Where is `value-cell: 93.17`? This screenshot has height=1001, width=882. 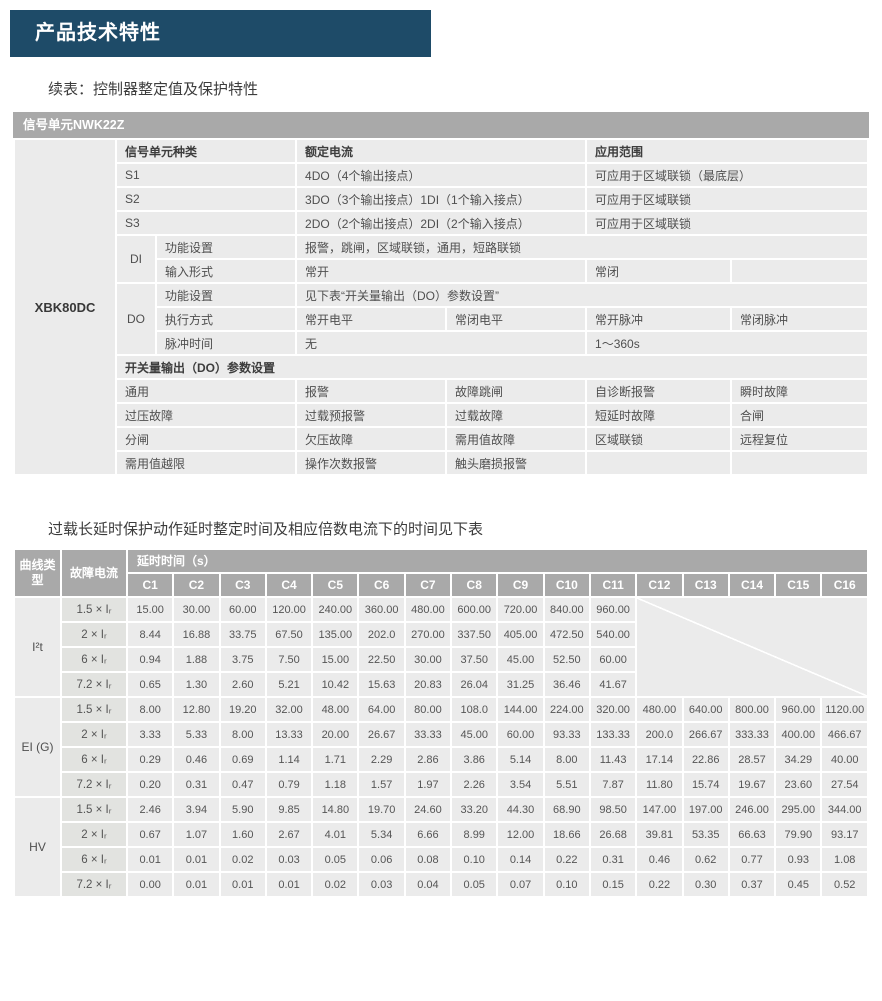
value-cell: 93.17 is located at coordinates (844, 834).